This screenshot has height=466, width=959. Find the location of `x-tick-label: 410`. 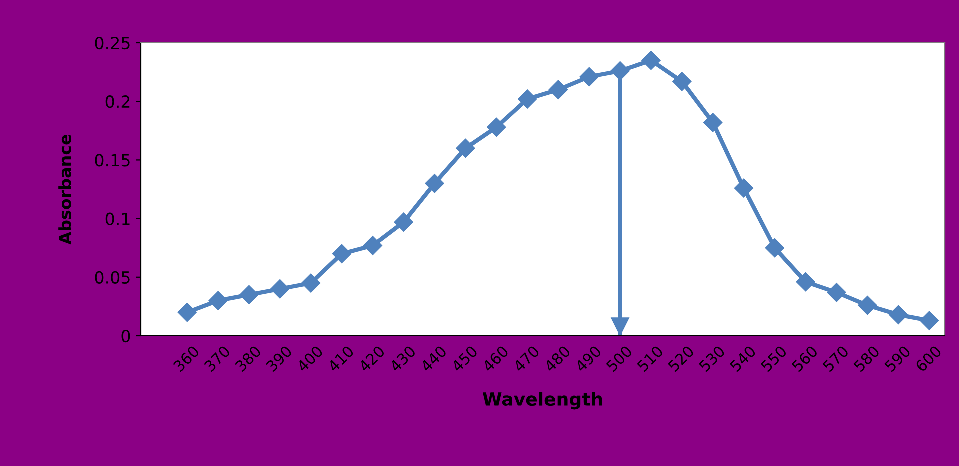

x-tick-label: 410 is located at coordinates (341, 359).